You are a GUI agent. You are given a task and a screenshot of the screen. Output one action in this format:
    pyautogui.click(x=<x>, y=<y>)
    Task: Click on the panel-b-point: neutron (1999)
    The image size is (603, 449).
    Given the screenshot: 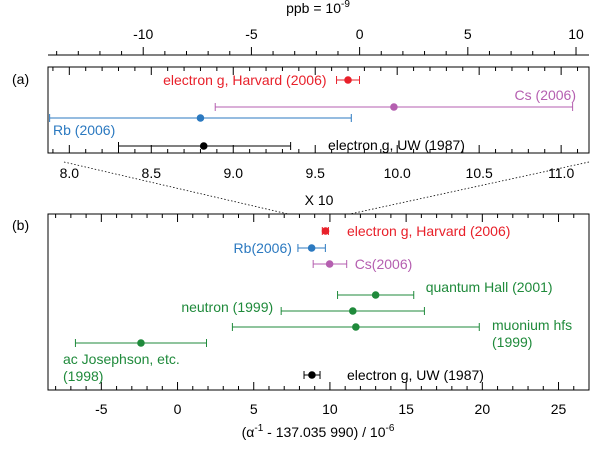 What is the action you would take?
    pyautogui.click(x=303, y=307)
    